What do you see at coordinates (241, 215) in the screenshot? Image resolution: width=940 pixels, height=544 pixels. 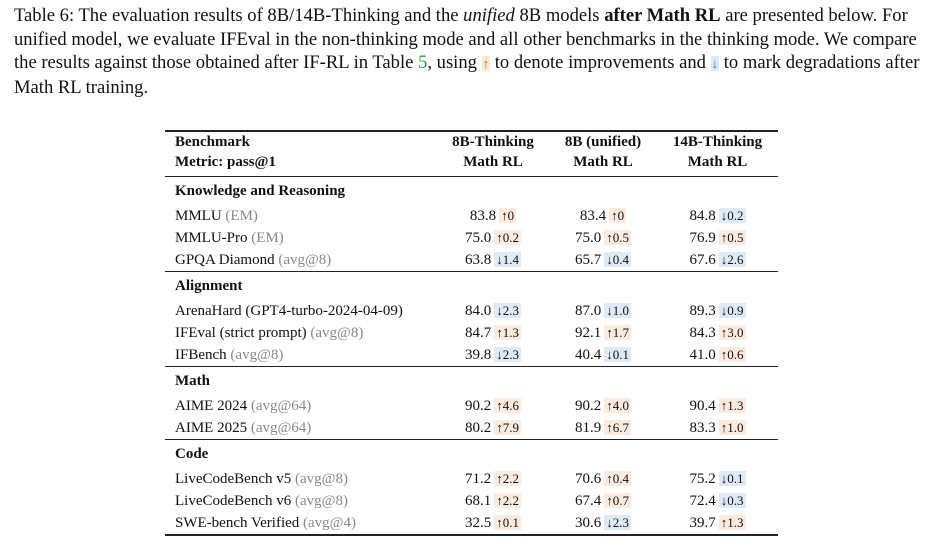 I see `metric: (EM)` at bounding box center [241, 215].